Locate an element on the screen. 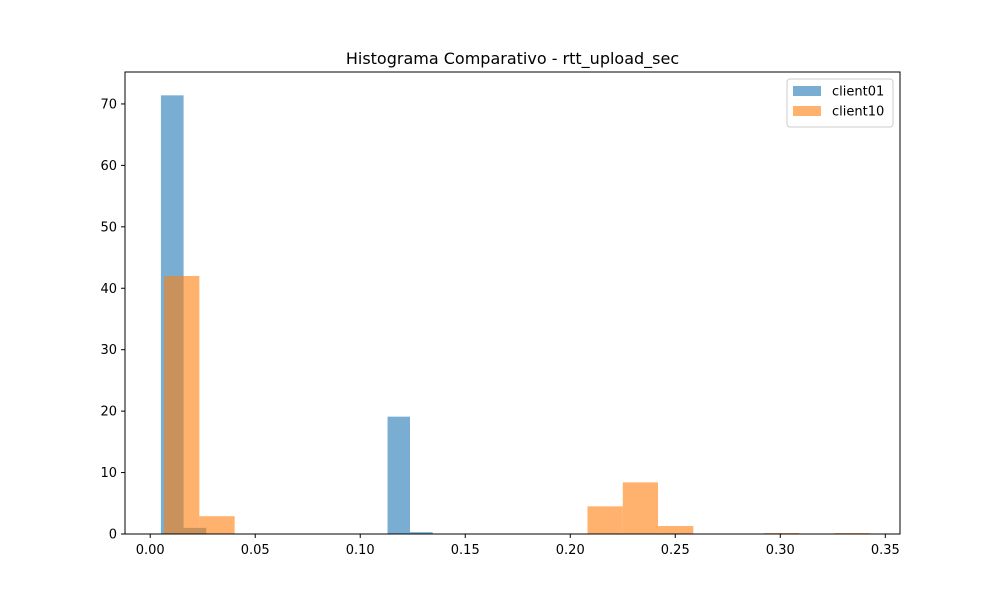 This screenshot has width=1000, height=600. x-tick-label: 0.35 is located at coordinates (885, 550).